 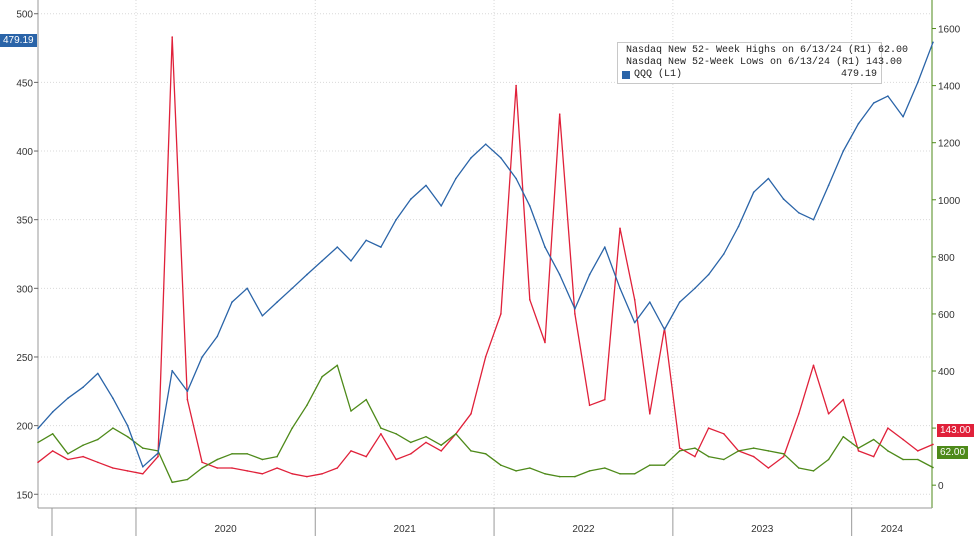 What do you see at coordinates (892, 529) in the screenshot?
I see `x-tick-label: 2024` at bounding box center [892, 529].